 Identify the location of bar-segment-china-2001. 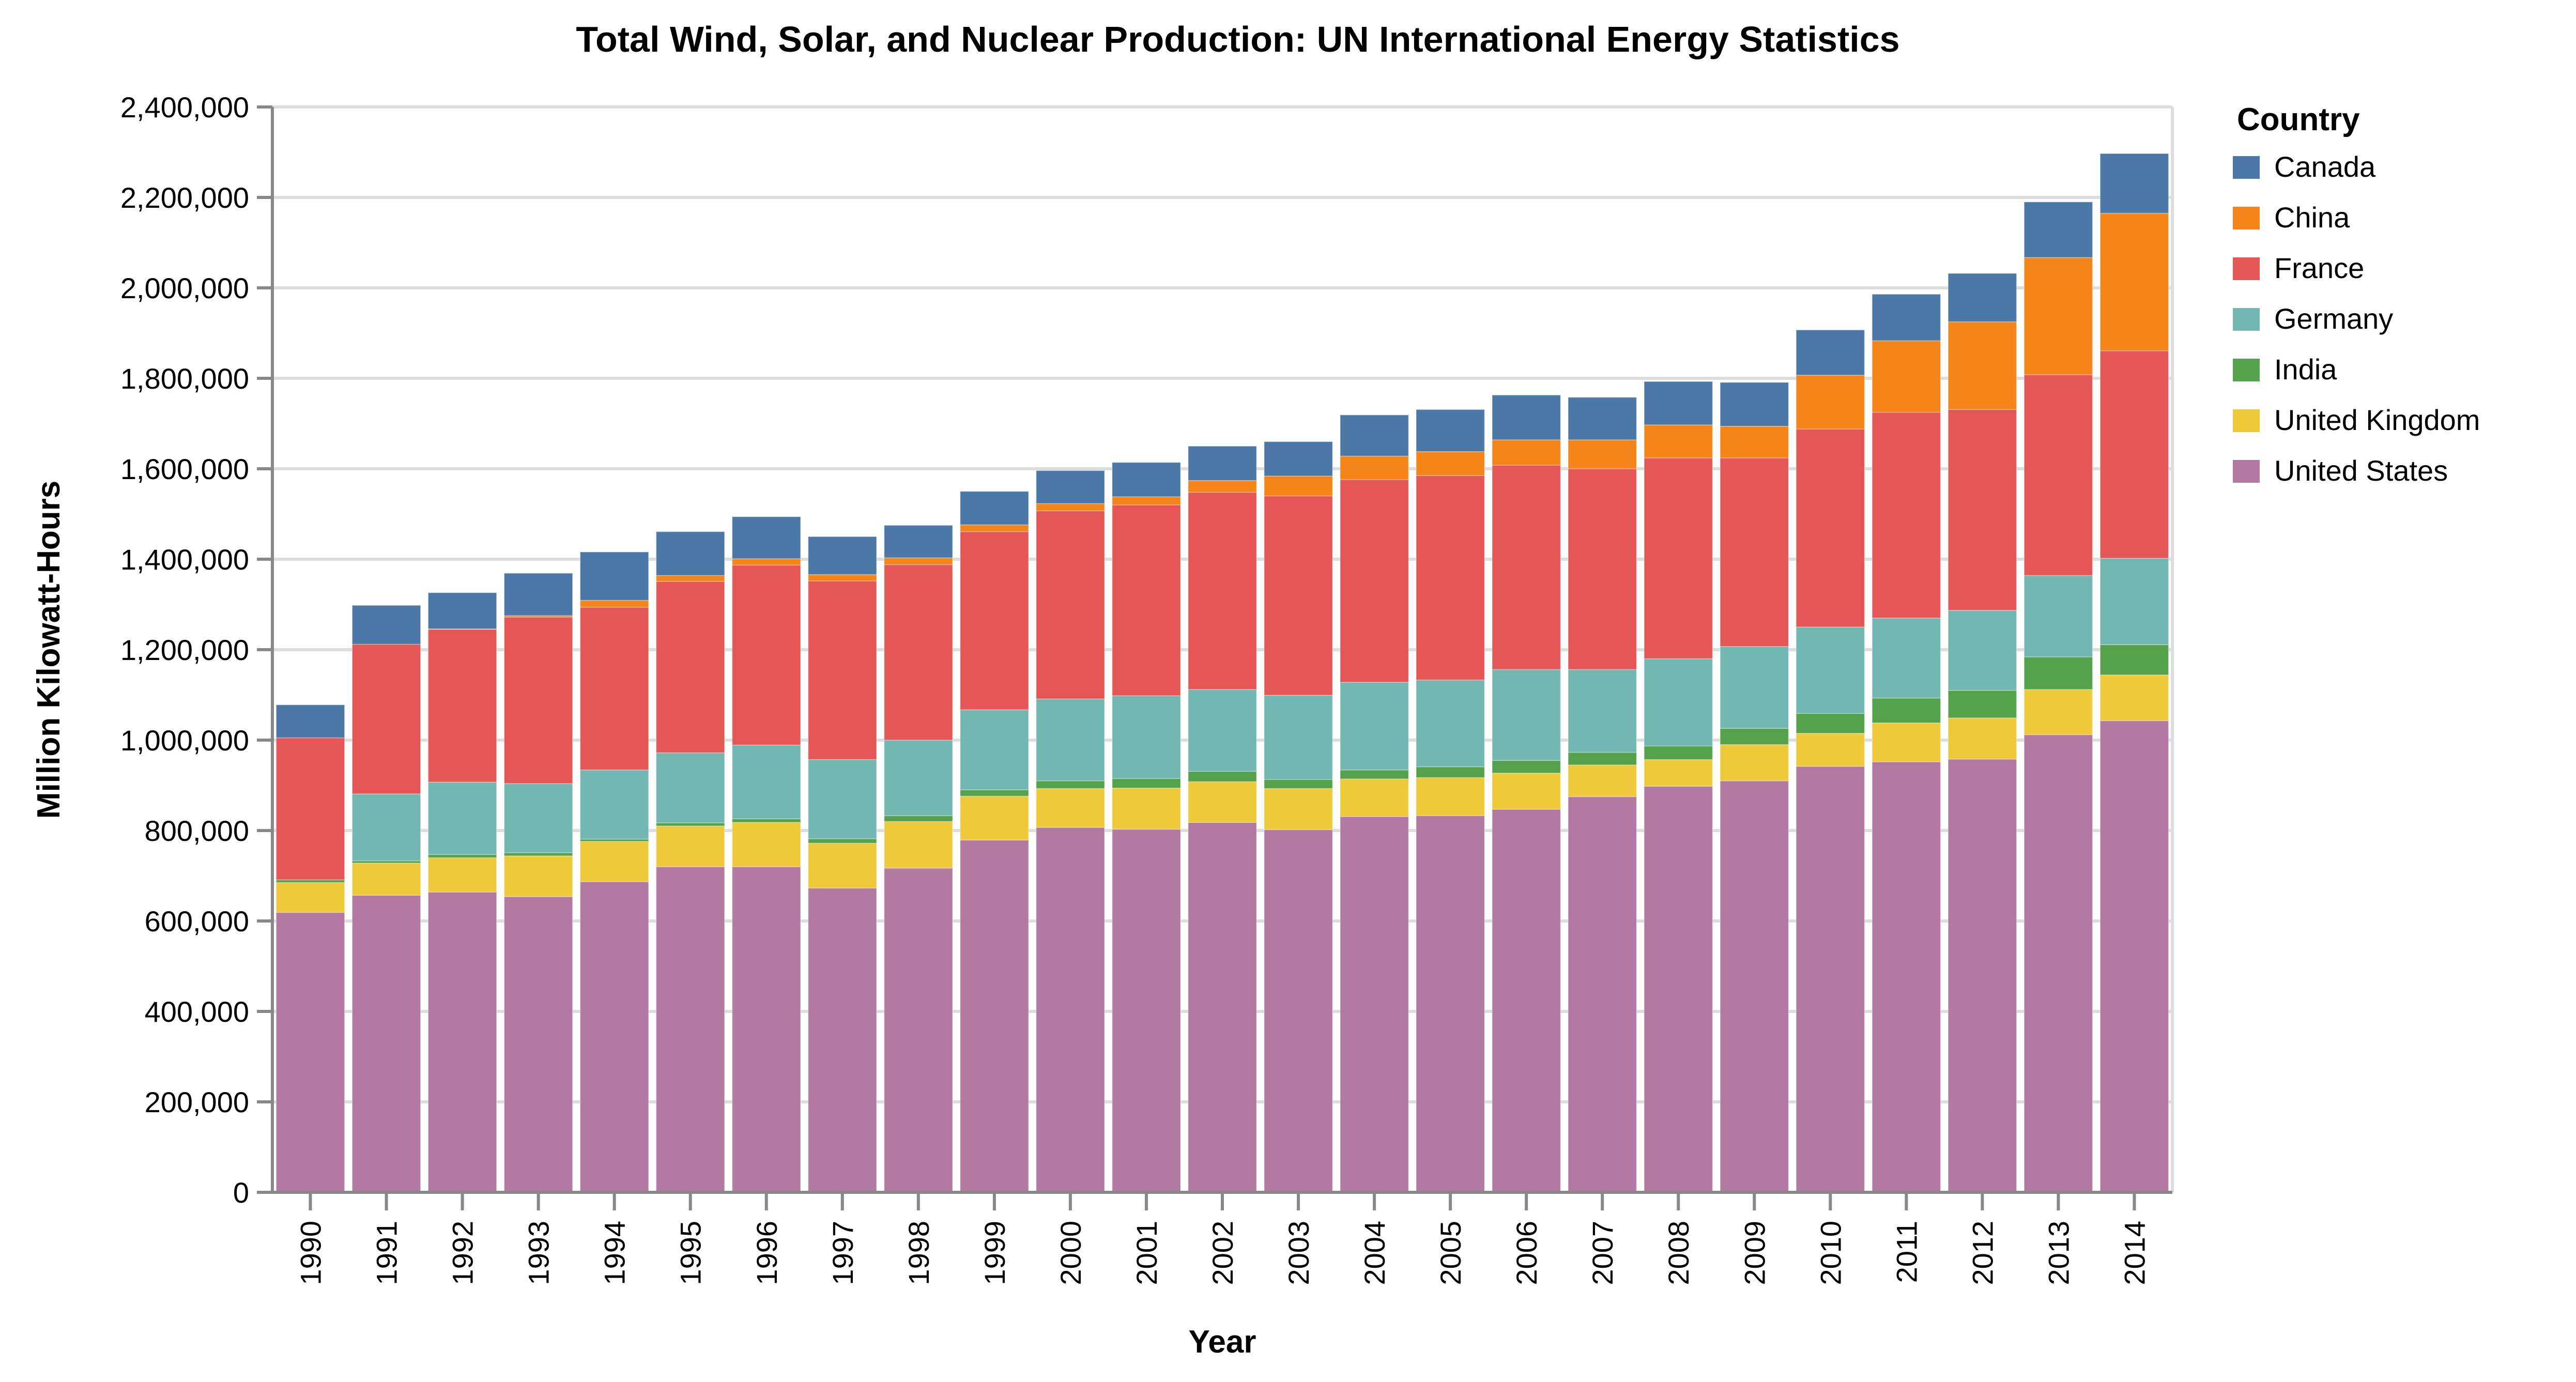
(1146, 500).